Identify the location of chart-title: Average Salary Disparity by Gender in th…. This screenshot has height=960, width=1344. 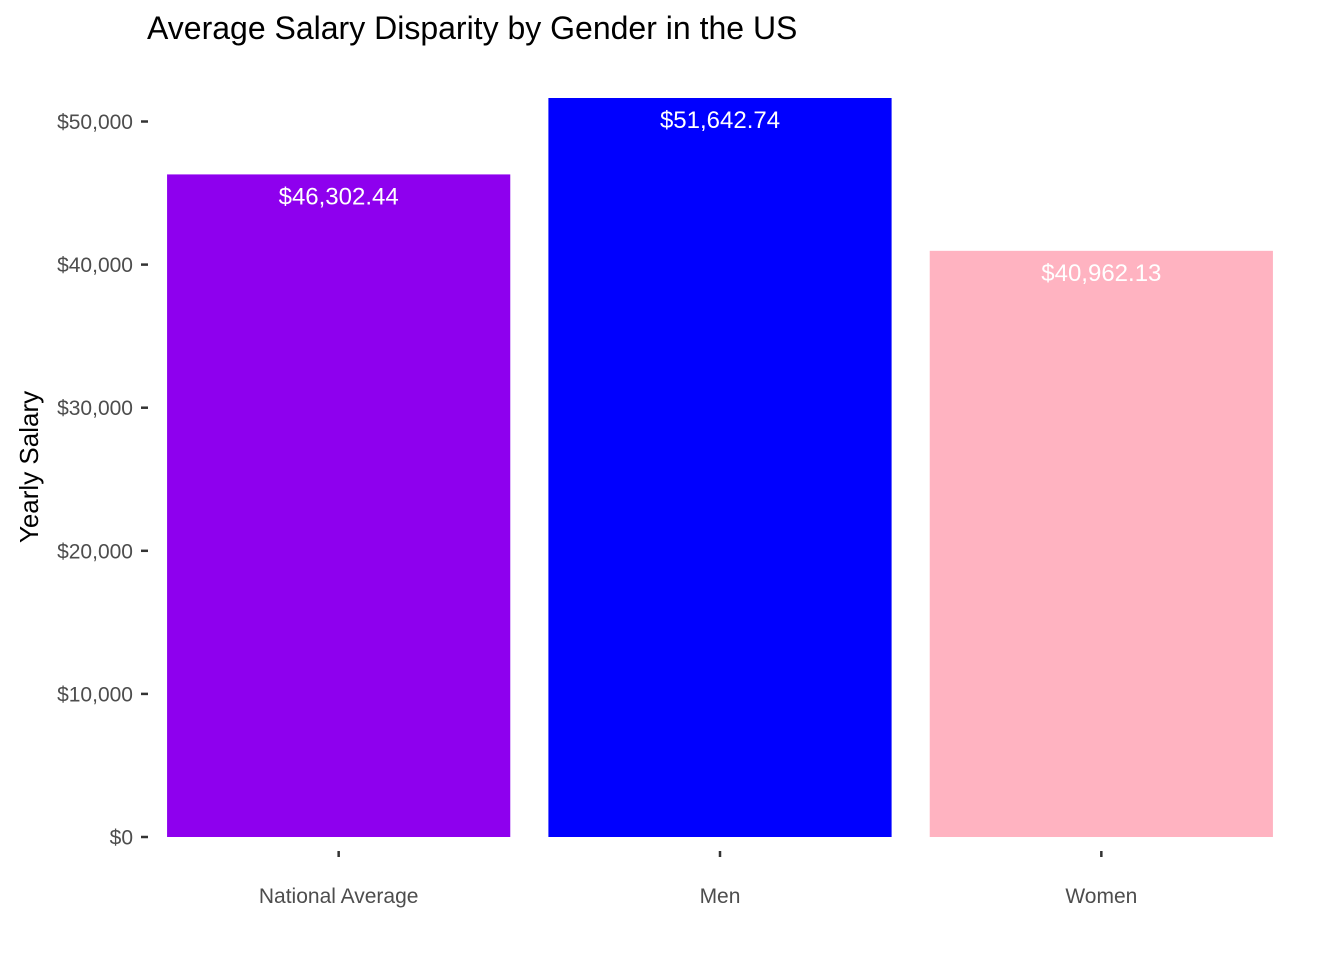
(472, 28).